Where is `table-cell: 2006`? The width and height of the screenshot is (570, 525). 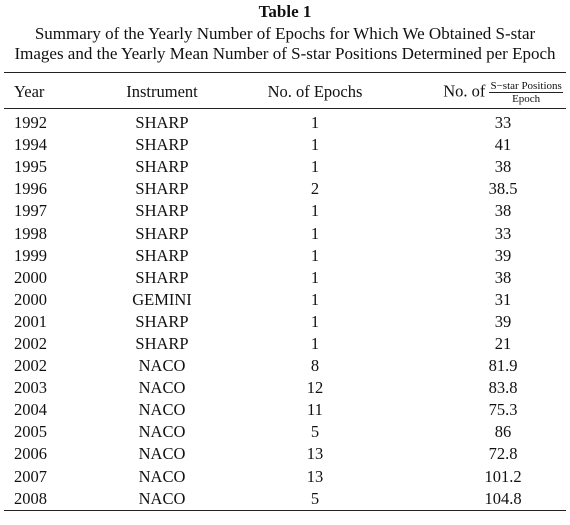
table-cell: 2006 is located at coordinates (30, 454).